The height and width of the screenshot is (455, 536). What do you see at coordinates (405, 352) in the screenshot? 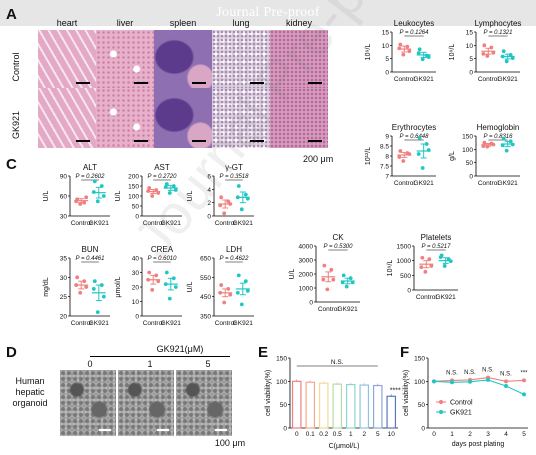
I see `panel-label-f: F` at bounding box center [405, 352].